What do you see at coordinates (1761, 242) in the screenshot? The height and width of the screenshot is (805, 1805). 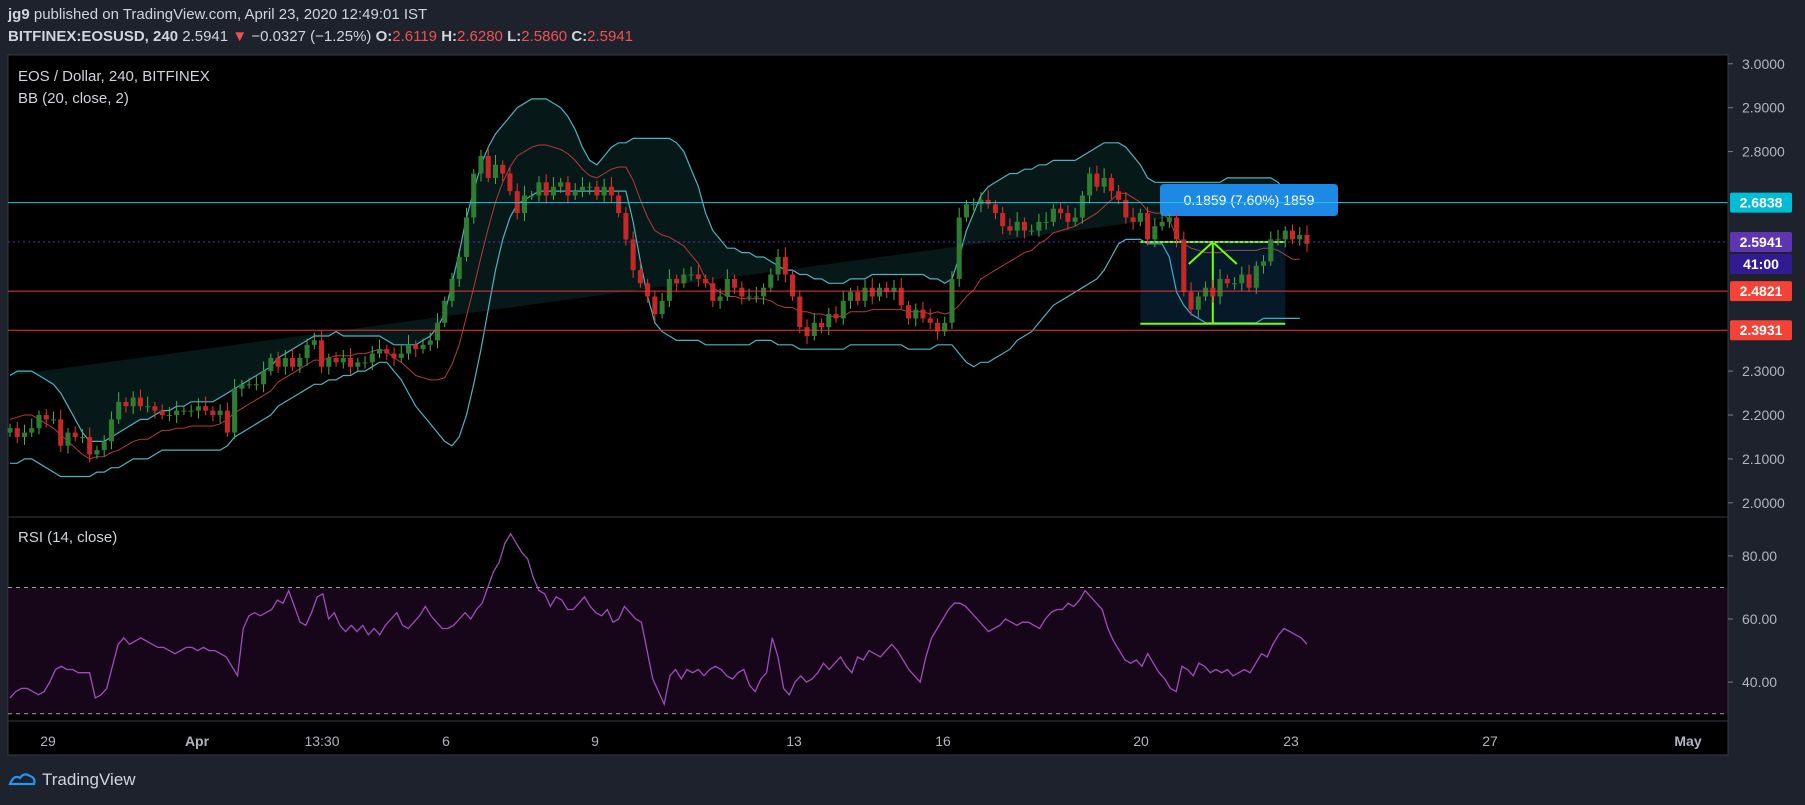 I see `price-label-current: 2.5941` at bounding box center [1761, 242].